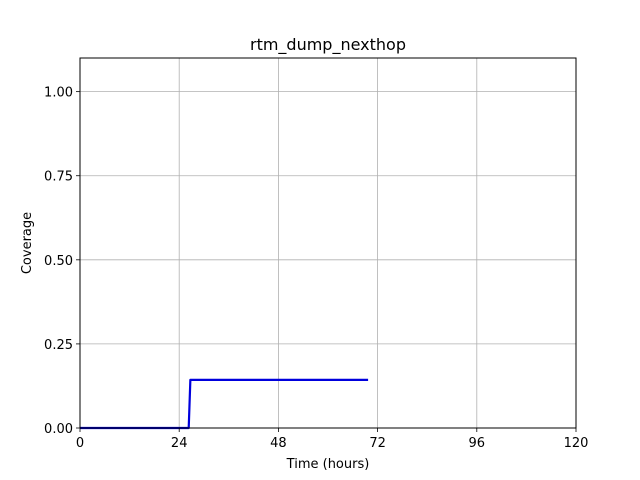 This screenshot has height=480, width=640. I want to click on x-tick-label: 120, so click(576, 443).